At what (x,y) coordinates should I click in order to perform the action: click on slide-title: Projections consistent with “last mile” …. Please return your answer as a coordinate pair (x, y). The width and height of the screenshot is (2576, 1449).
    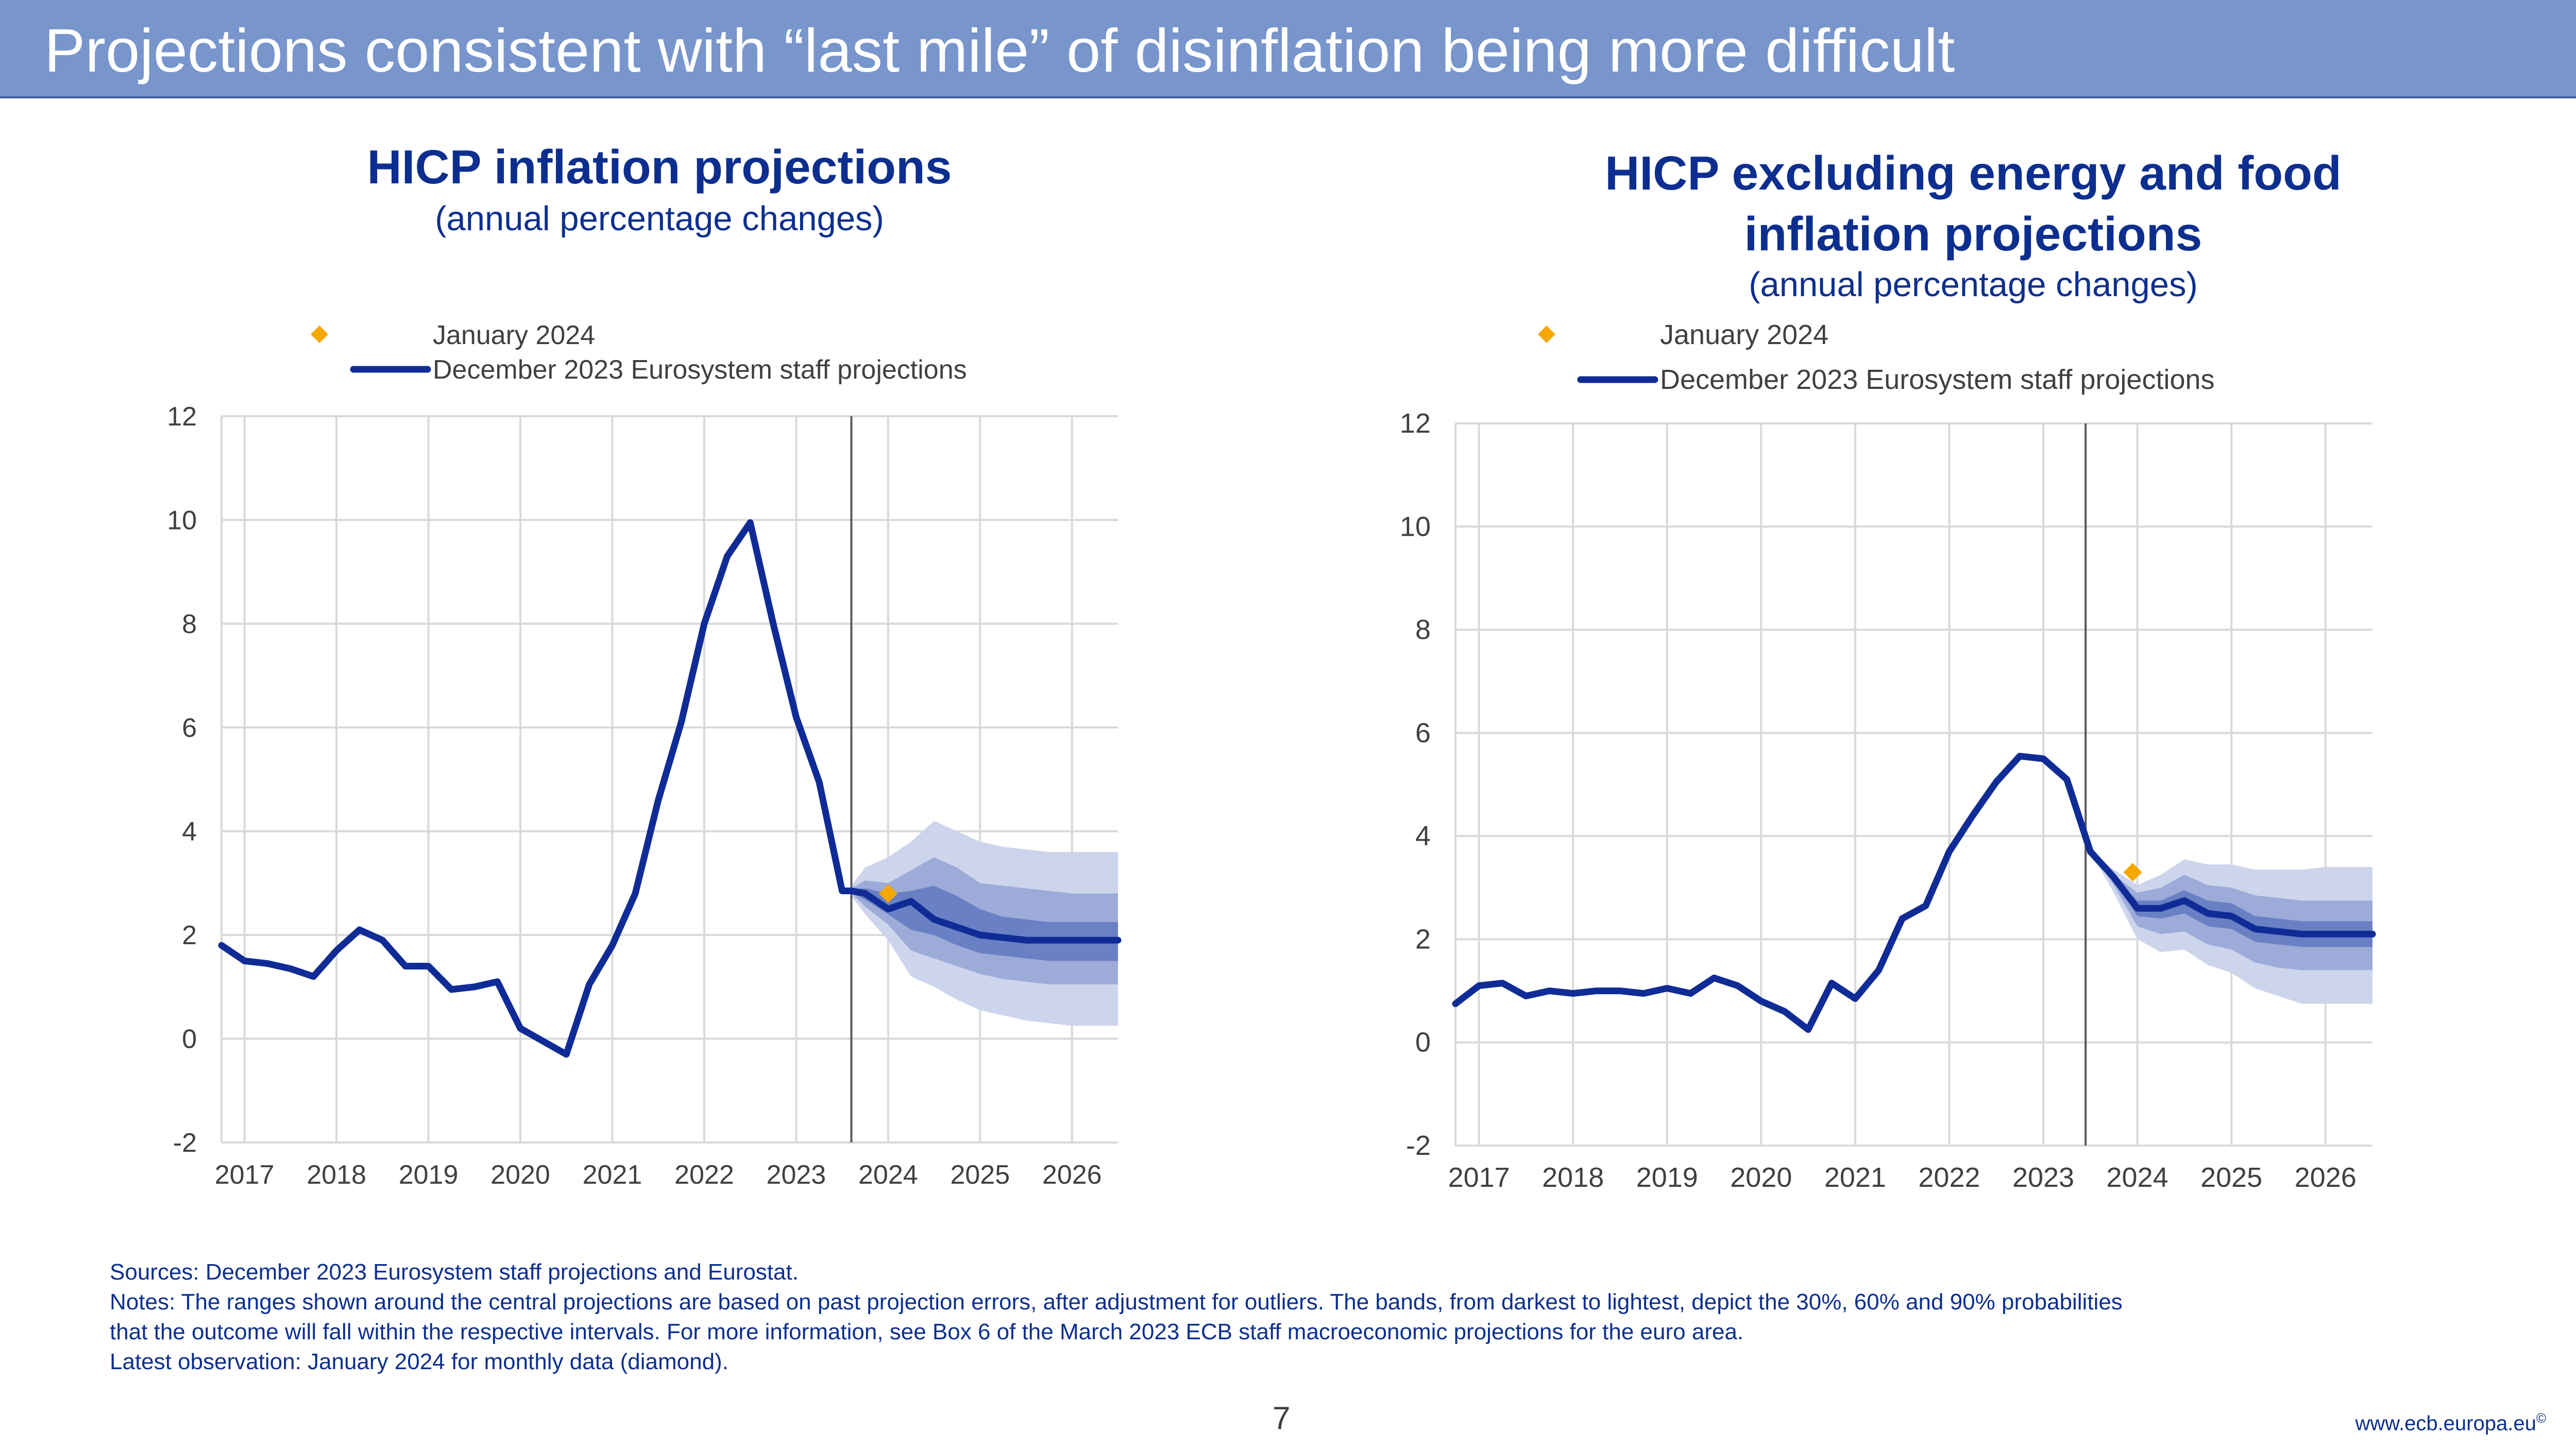
    Looking at the image, I should click on (999, 50).